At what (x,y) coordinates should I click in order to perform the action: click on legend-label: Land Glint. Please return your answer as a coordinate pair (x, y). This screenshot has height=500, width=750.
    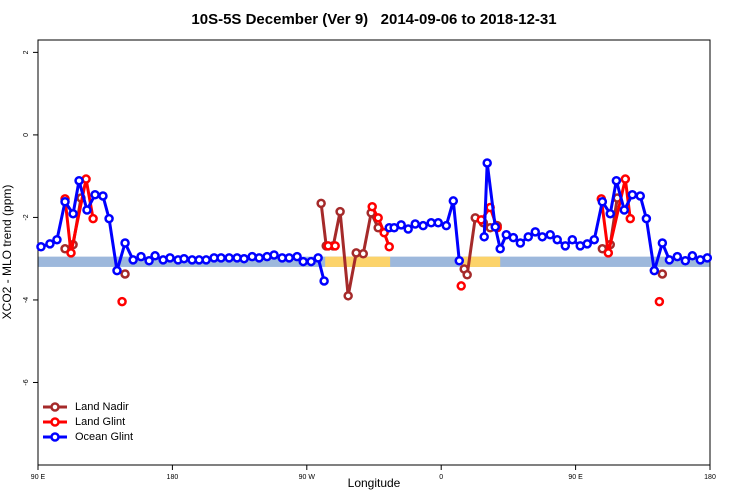
    Looking at the image, I should click on (100, 422).